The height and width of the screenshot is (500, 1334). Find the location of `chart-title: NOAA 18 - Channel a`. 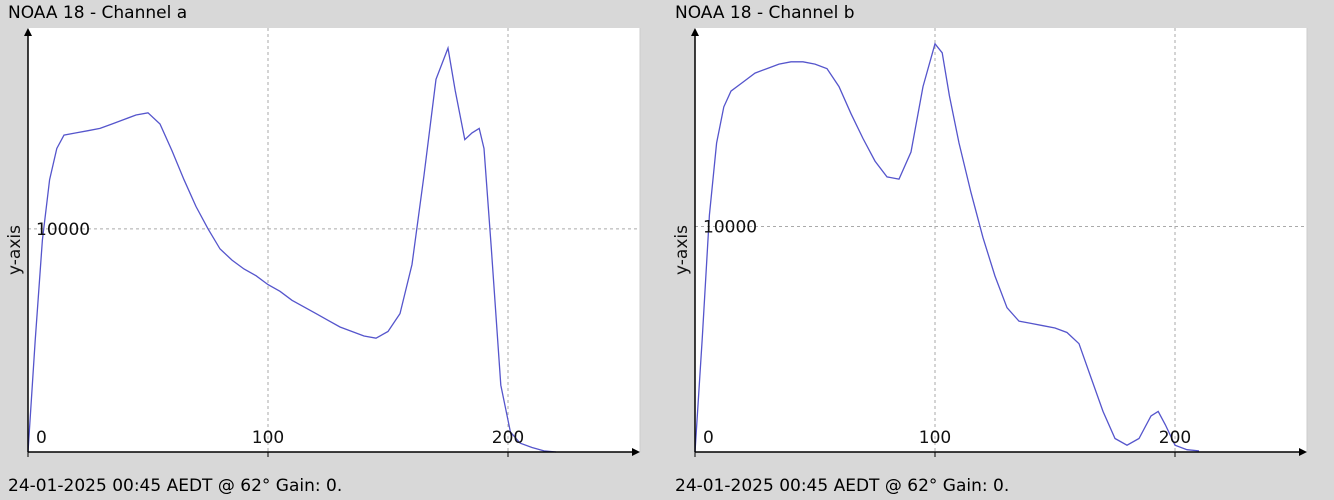

chart-title: NOAA 18 - Channel a is located at coordinates (98, 13).